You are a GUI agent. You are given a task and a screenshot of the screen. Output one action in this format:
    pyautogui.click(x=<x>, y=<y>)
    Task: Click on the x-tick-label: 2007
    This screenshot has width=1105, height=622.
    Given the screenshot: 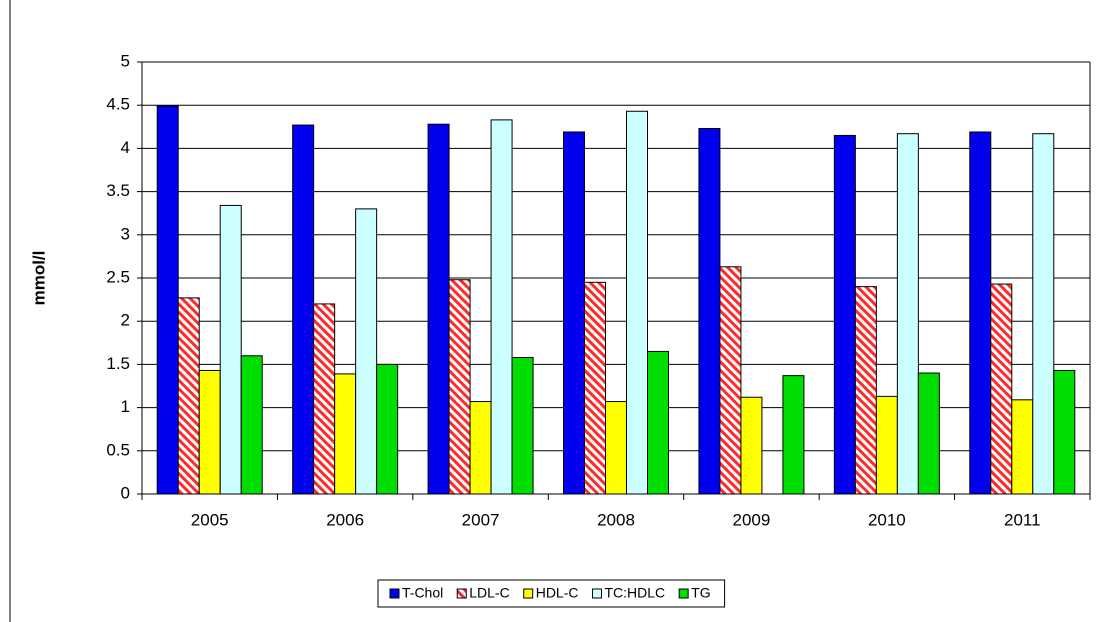 What is the action you would take?
    pyautogui.click(x=481, y=519)
    